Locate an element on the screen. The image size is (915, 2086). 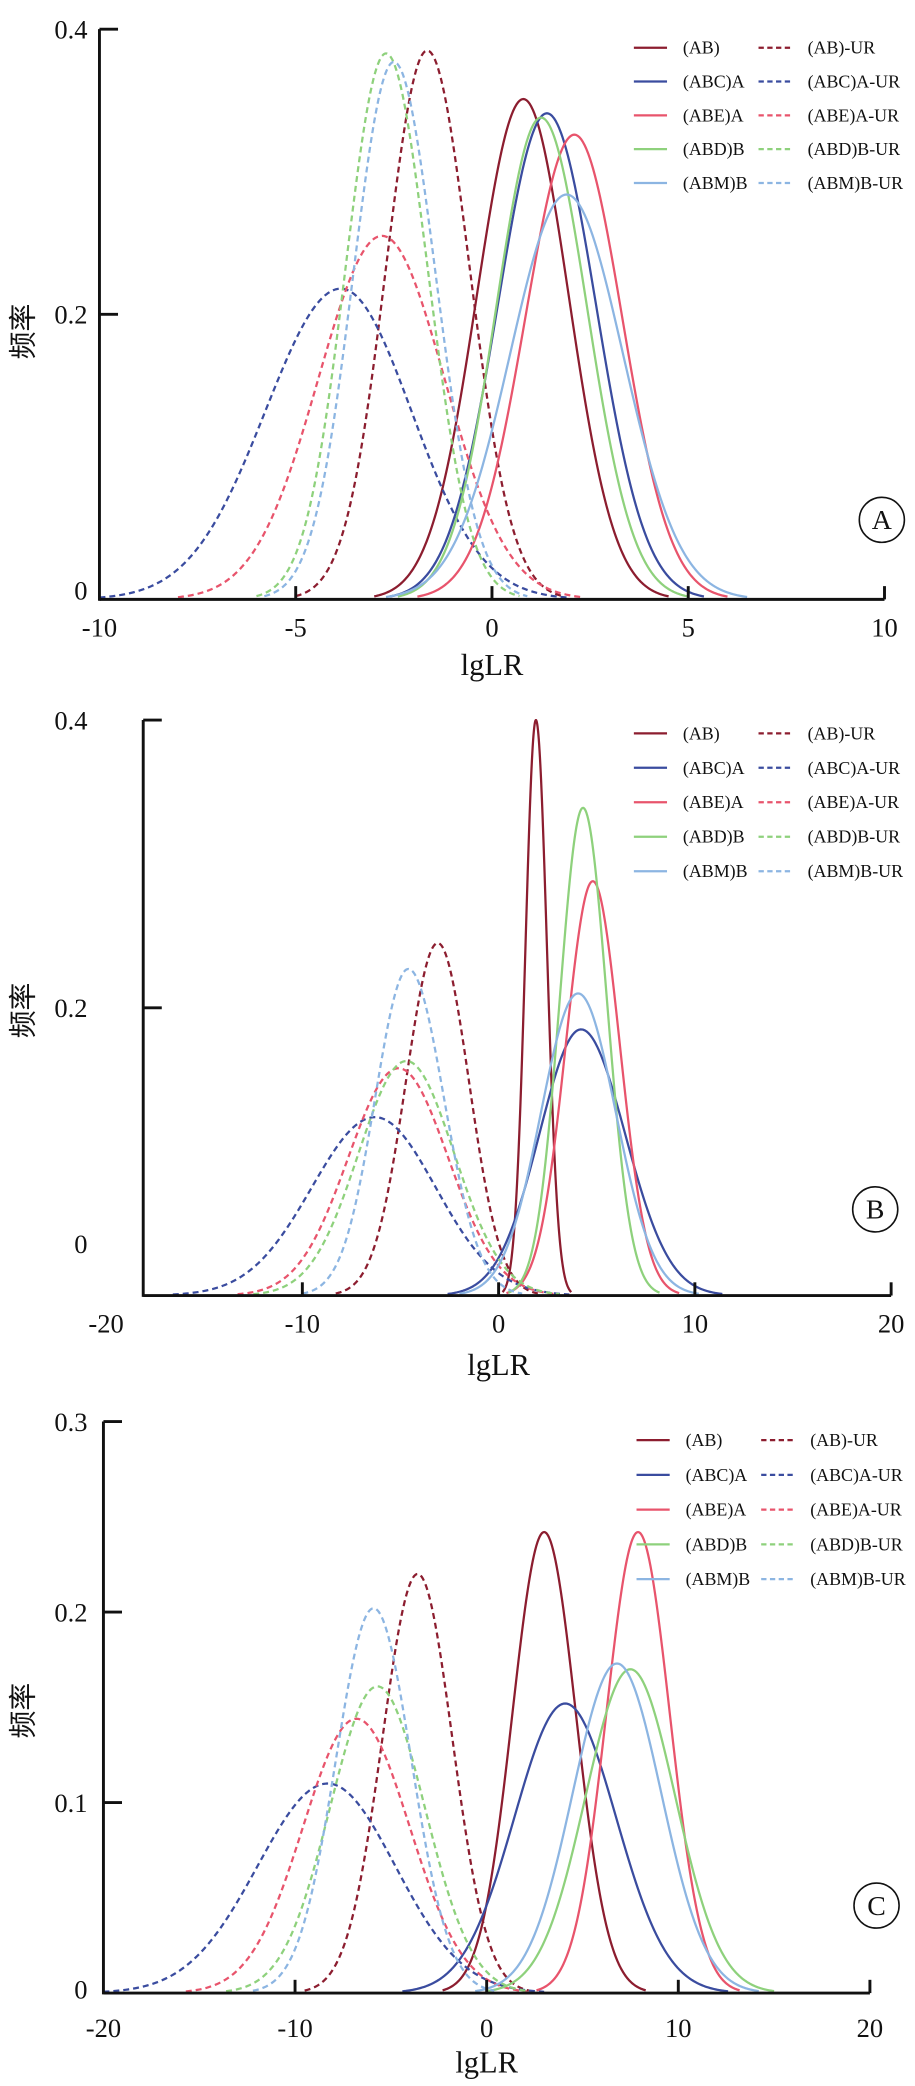
curve-ab is located at coordinates (544, 1761).